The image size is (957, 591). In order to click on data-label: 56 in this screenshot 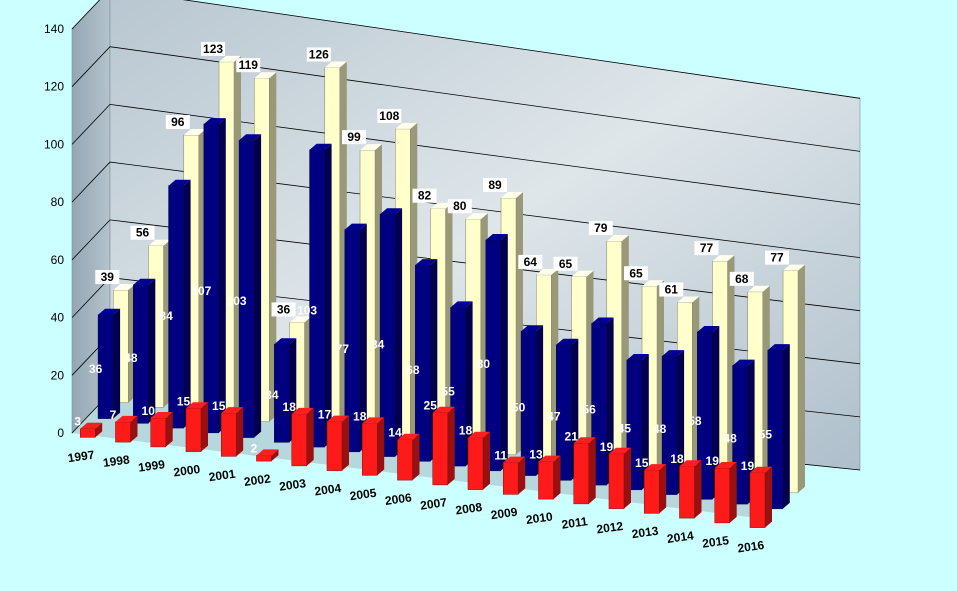, I will do `click(142, 232)`.